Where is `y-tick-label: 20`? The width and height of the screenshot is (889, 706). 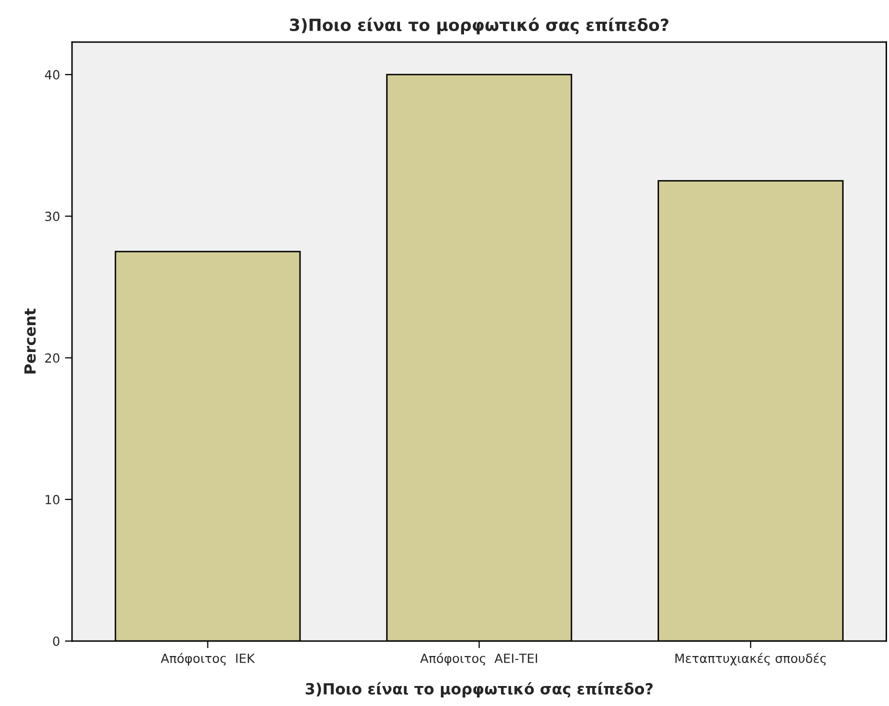
y-tick-label: 20 is located at coordinates (52, 358).